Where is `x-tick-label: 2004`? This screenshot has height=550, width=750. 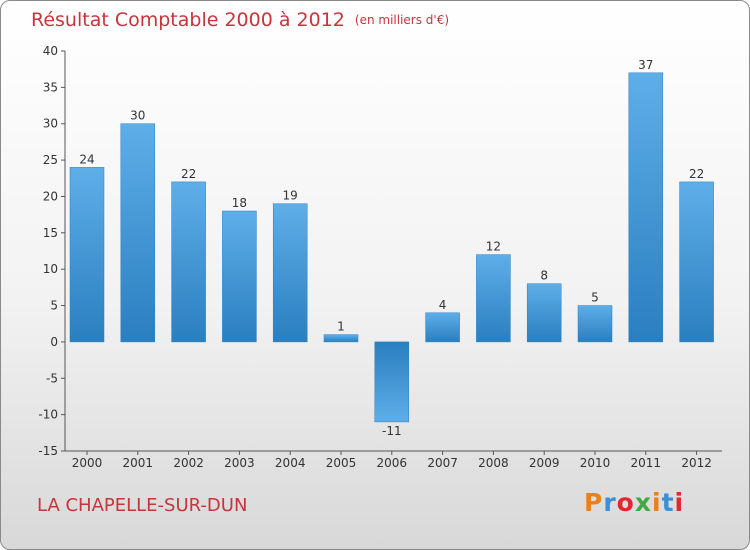 x-tick-label: 2004 is located at coordinates (290, 463).